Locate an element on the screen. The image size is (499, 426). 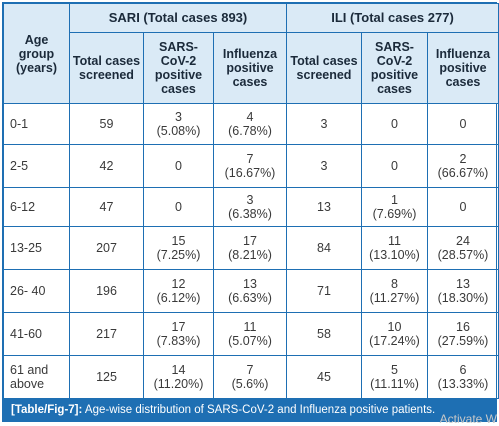
cell-count: 8 is located at coordinates (394, 284).